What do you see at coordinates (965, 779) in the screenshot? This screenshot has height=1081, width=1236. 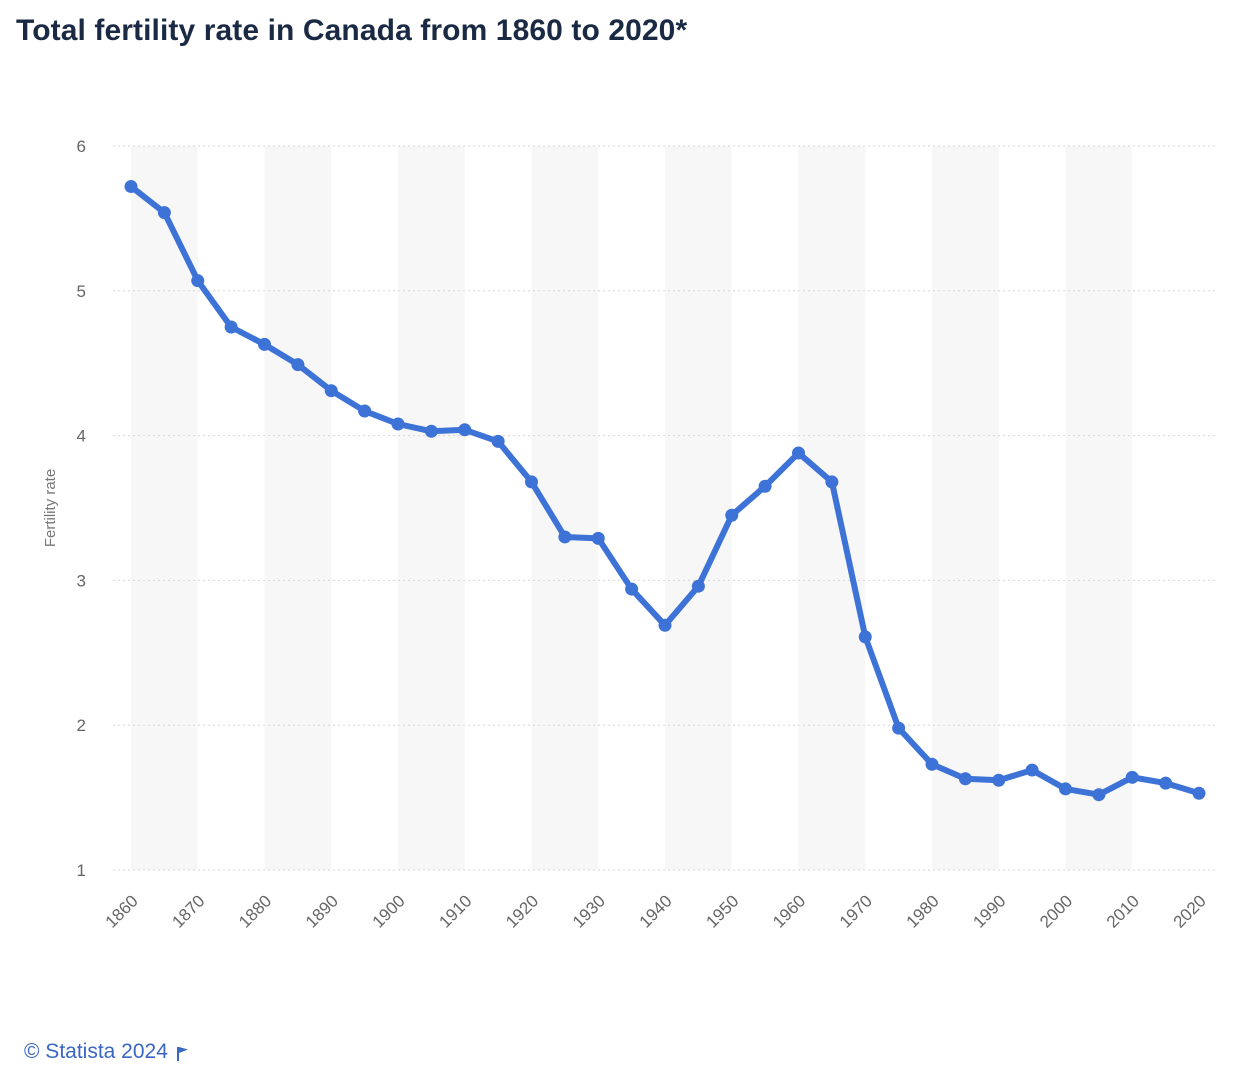 I see `point-1985` at bounding box center [965, 779].